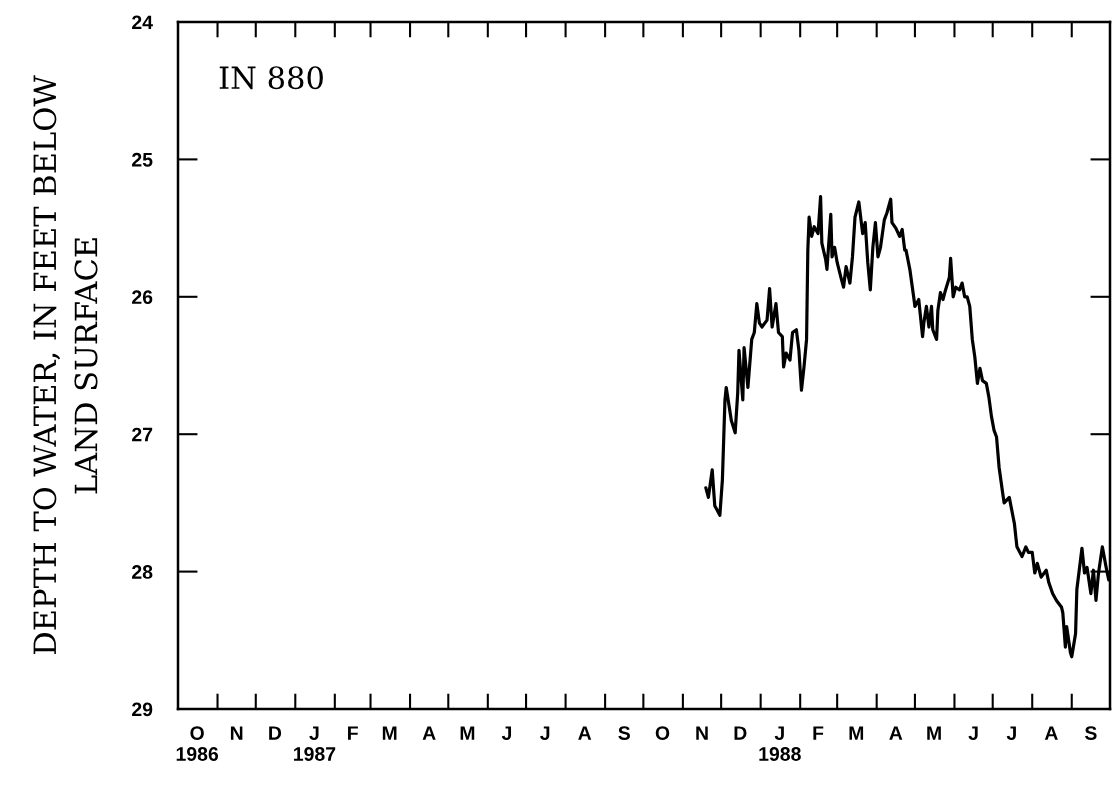  What do you see at coordinates (142, 297) in the screenshot?
I see `y-tick-label: 26` at bounding box center [142, 297].